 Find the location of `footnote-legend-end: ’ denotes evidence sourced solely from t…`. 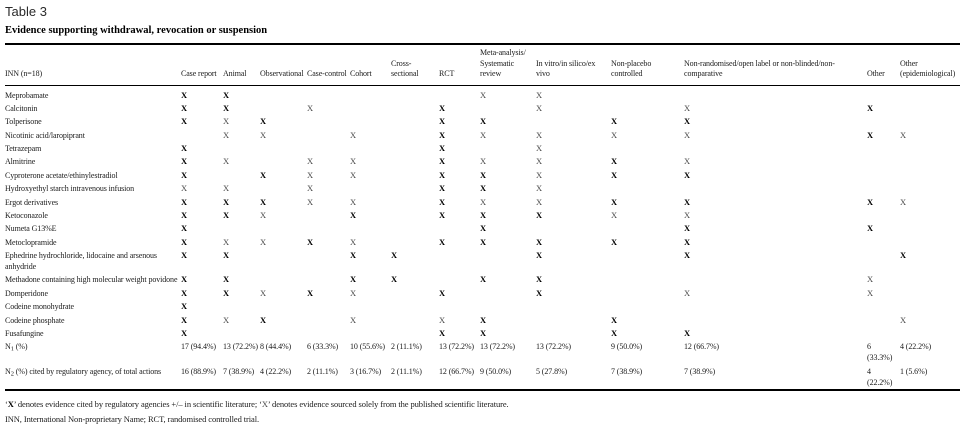

footnote-legend-end: ’ denotes evidence sourced solely from t… is located at coordinates (388, 403).